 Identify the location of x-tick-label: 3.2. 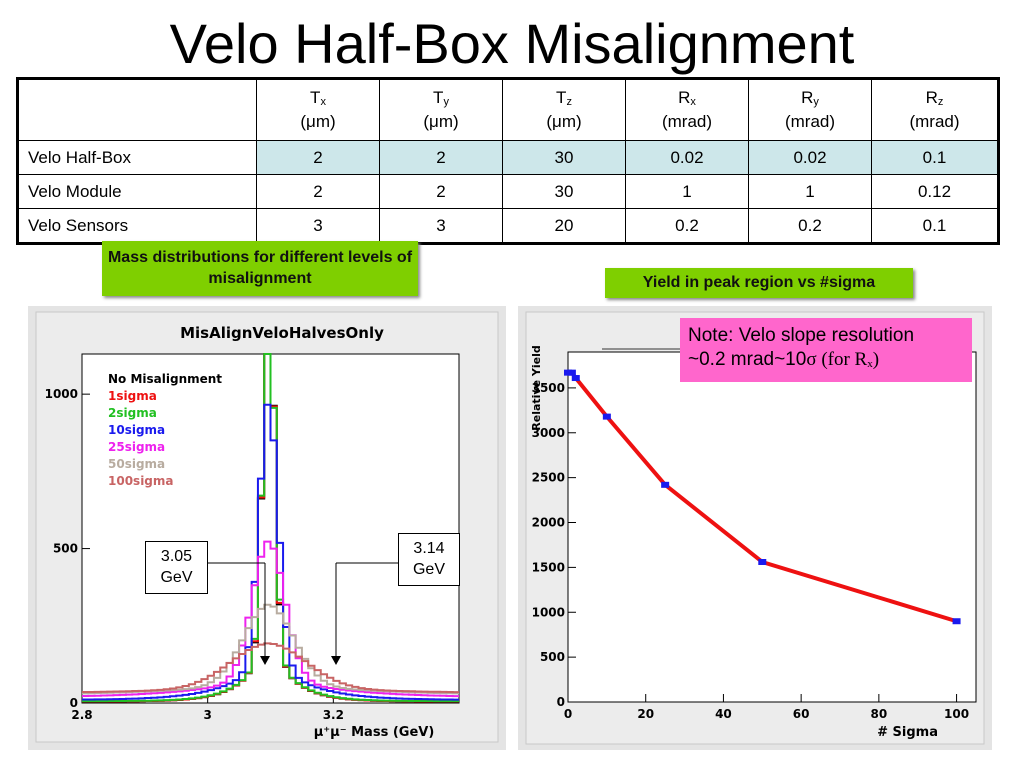
(333, 715).